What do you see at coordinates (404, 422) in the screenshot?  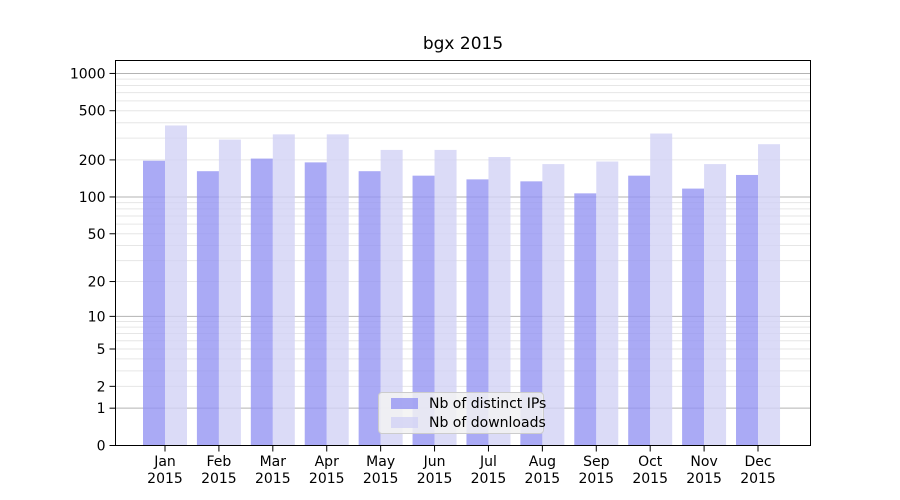 I see `legend-swatch-downloads` at bounding box center [404, 422].